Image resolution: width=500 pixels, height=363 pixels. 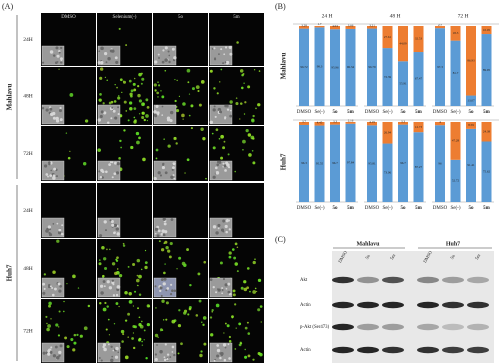 I want to click on category-label: Se(-), so click(x=456, y=112).